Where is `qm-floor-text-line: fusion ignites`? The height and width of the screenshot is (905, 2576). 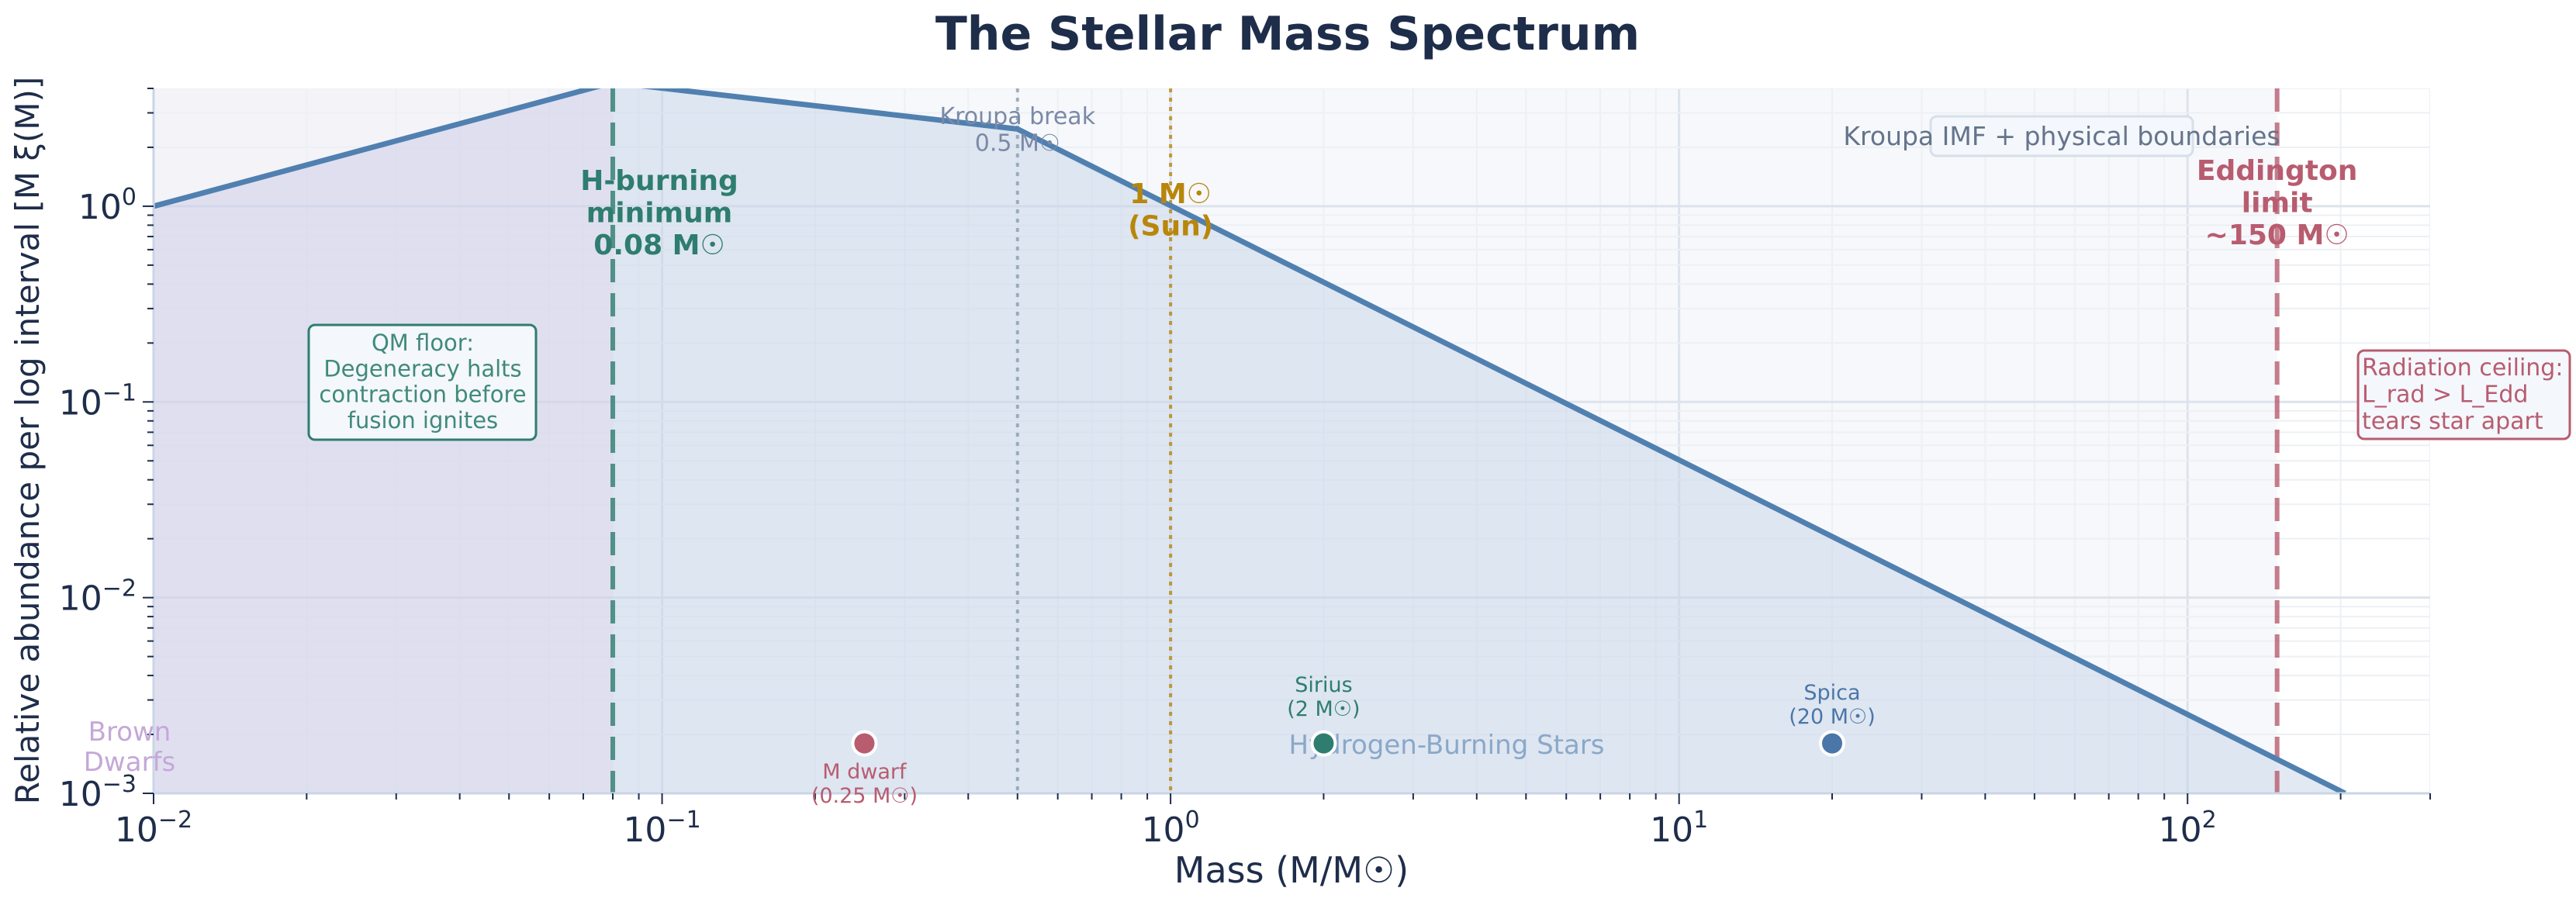 qm-floor-text-line: fusion ignites is located at coordinates (423, 420).